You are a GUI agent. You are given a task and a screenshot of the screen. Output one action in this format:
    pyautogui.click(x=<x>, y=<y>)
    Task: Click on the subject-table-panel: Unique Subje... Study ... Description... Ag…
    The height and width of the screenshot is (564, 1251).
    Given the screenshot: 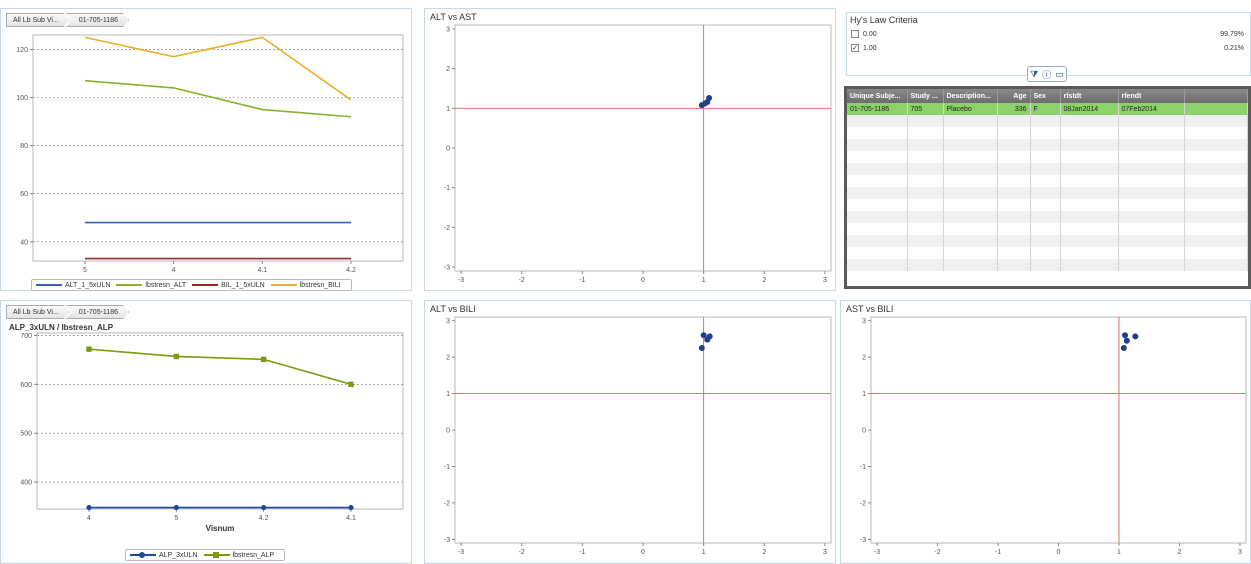 What is the action you would take?
    pyautogui.click(x=1047, y=187)
    